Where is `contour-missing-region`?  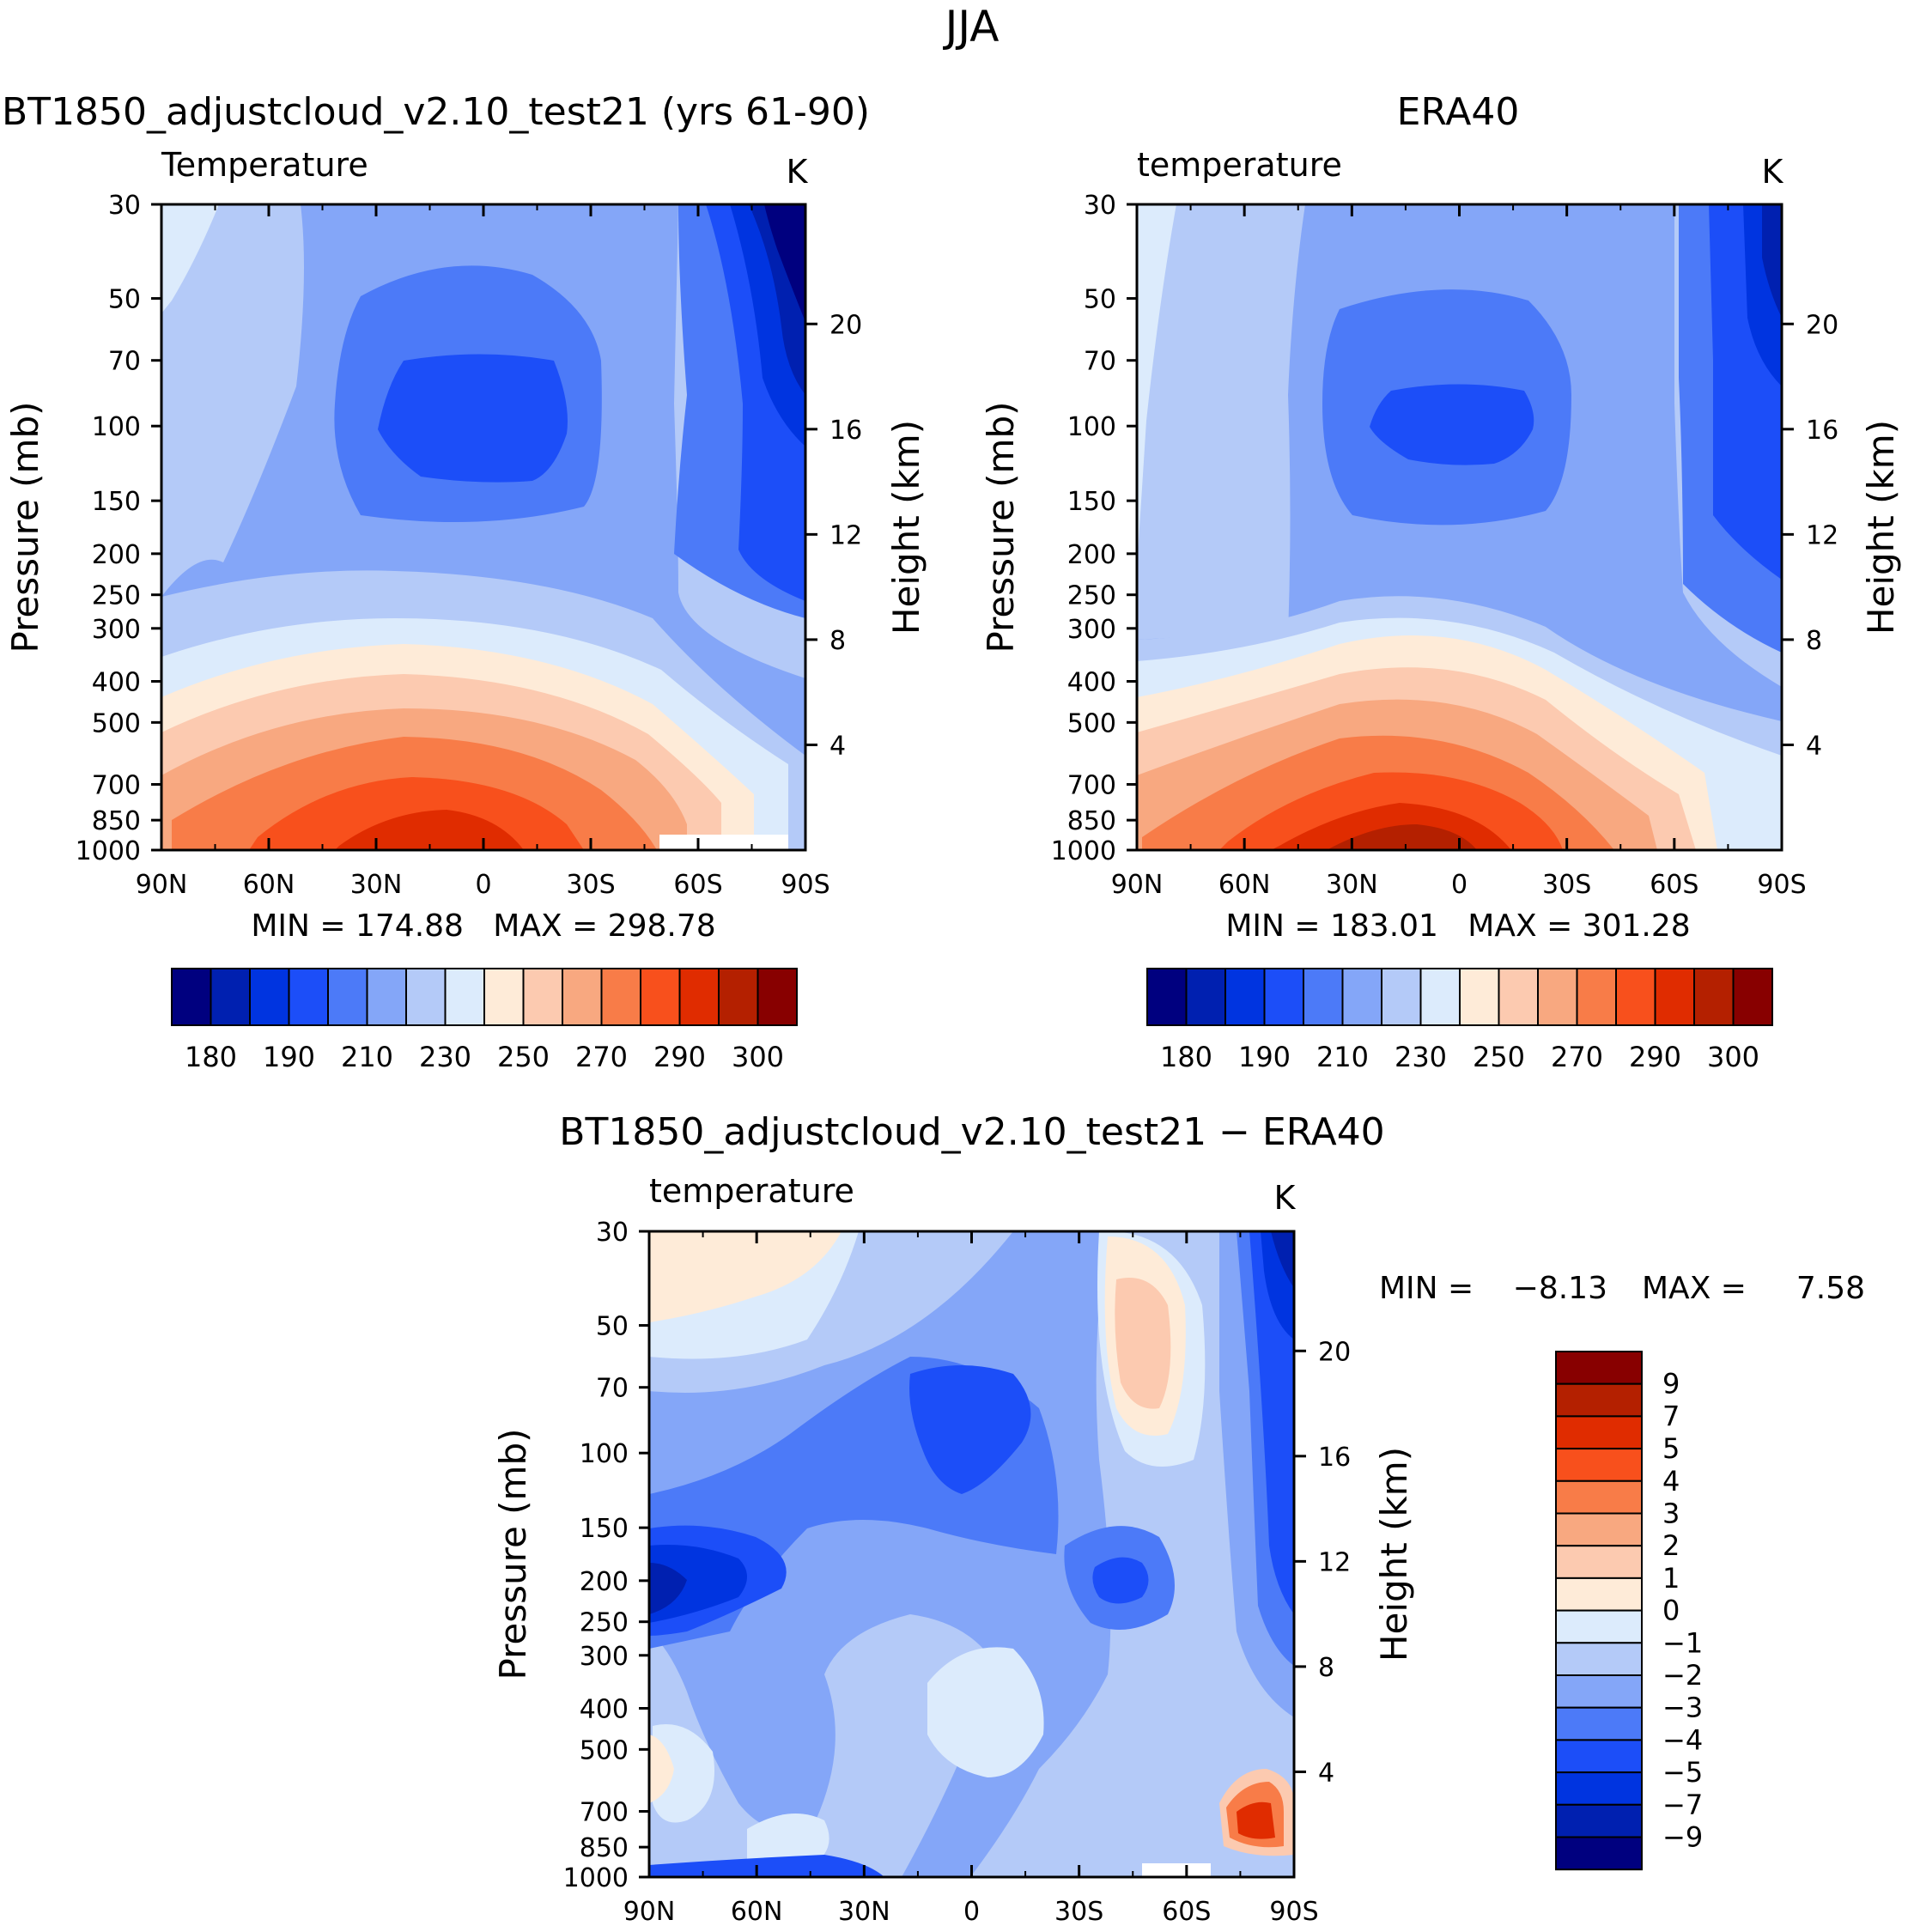
contour-missing-region is located at coordinates (1176, 1870).